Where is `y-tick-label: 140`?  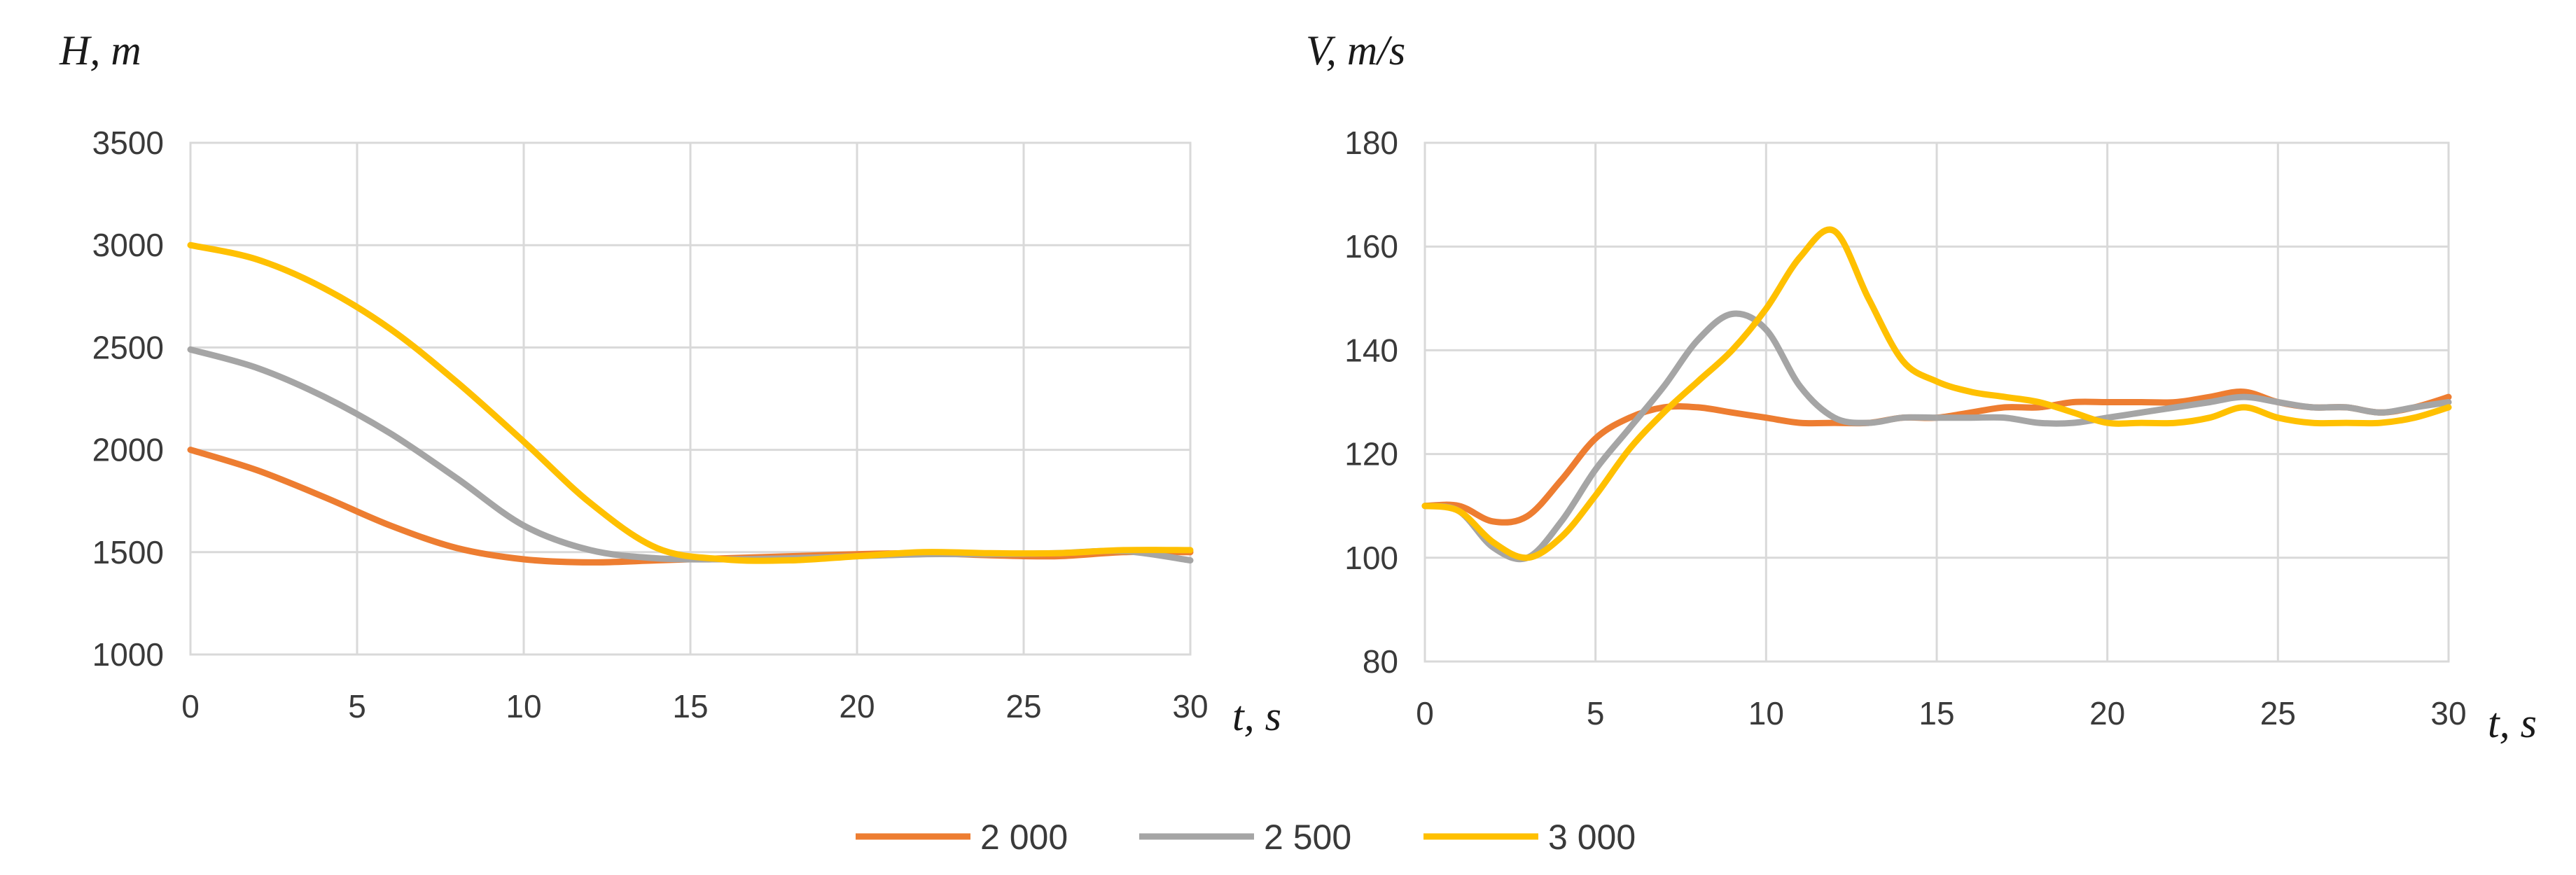
y-tick-label: 140 is located at coordinates (1371, 350).